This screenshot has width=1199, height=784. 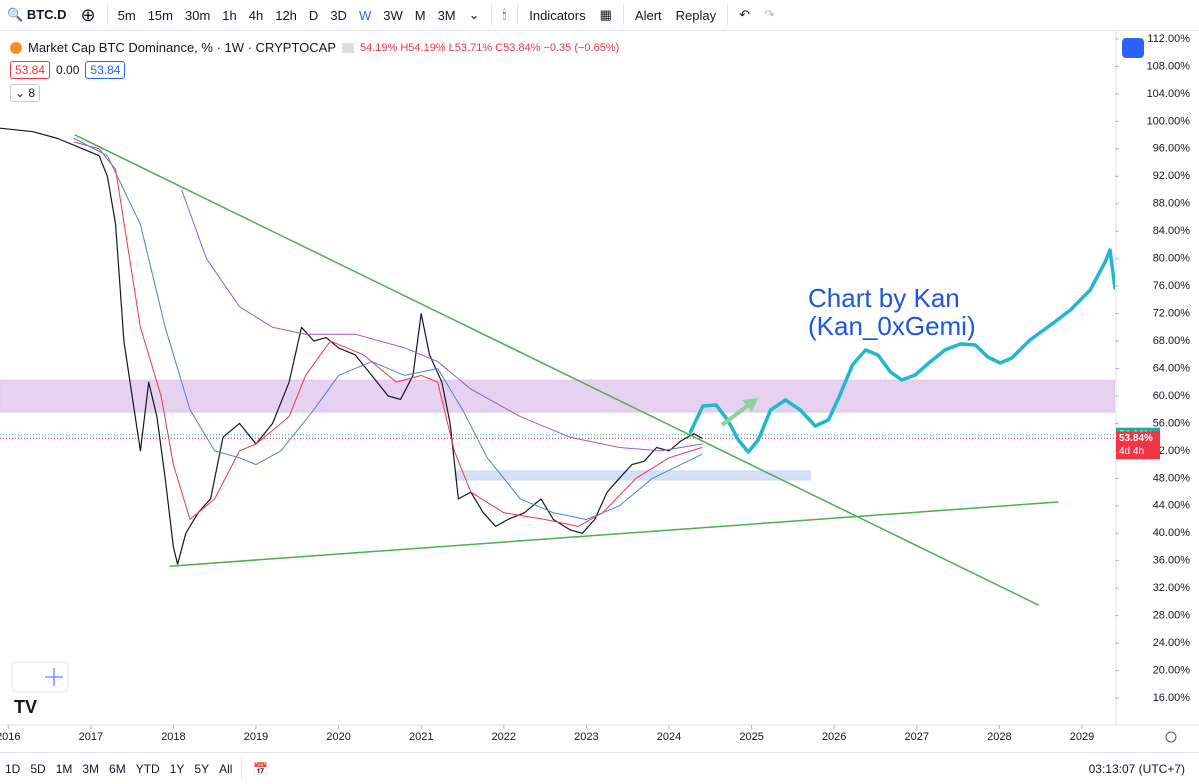 I want to click on redo: ↷, so click(x=769, y=14).